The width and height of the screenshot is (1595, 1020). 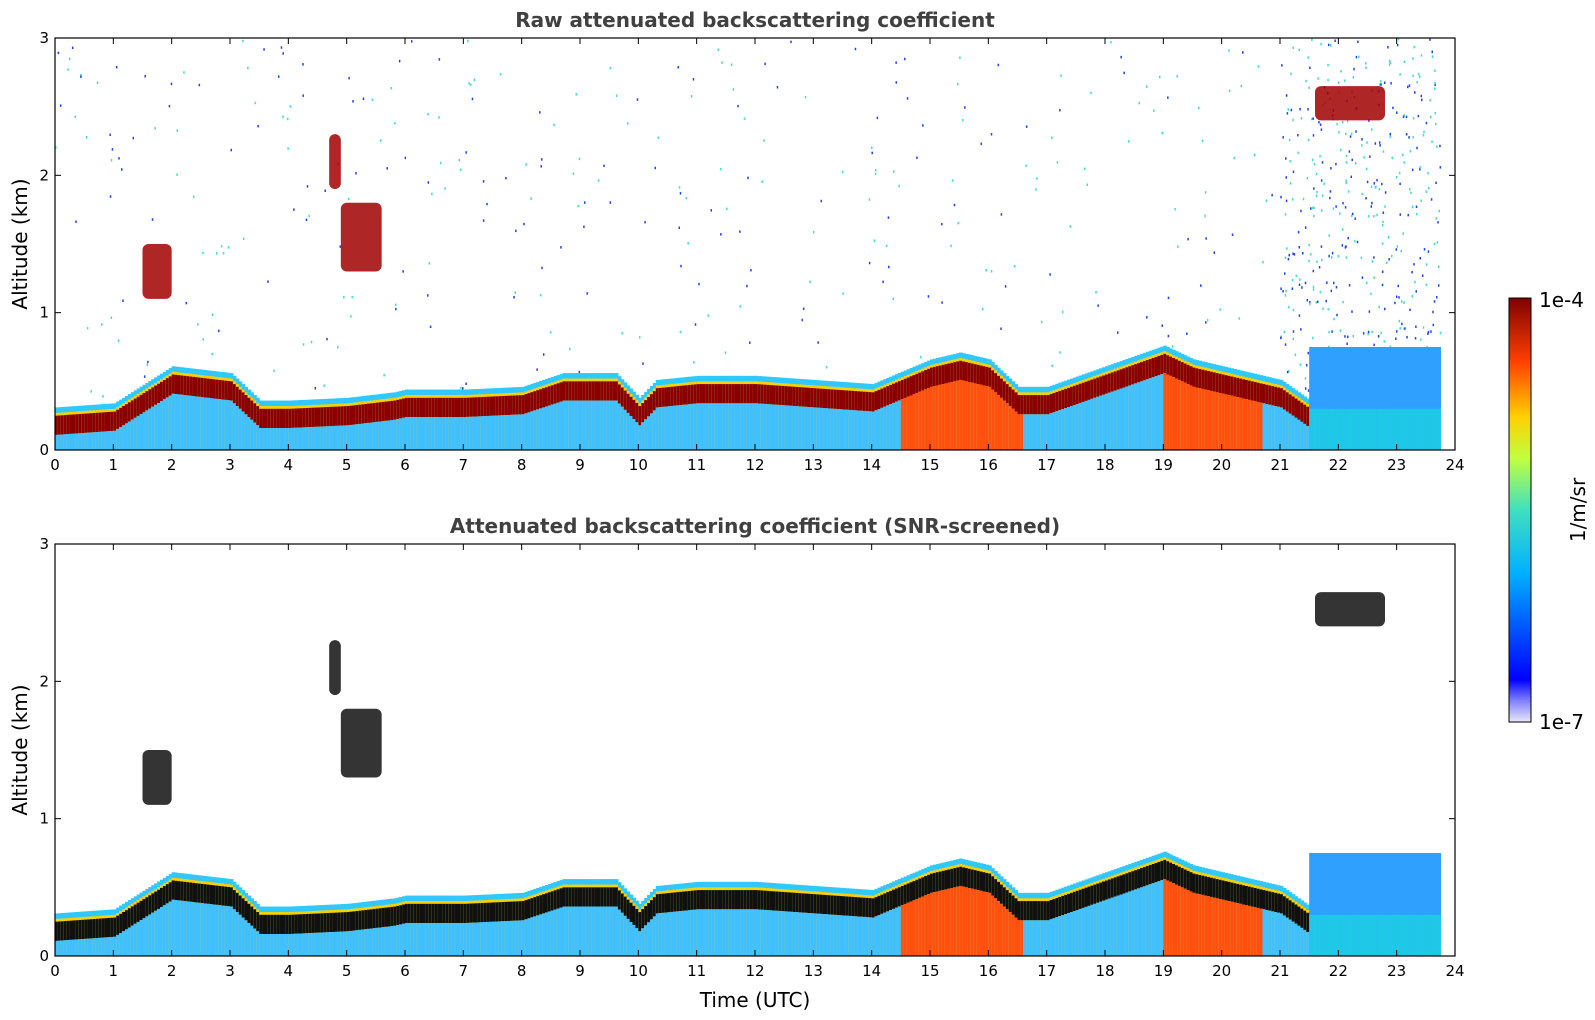 I want to click on cloud-feature, so click(x=157, y=271).